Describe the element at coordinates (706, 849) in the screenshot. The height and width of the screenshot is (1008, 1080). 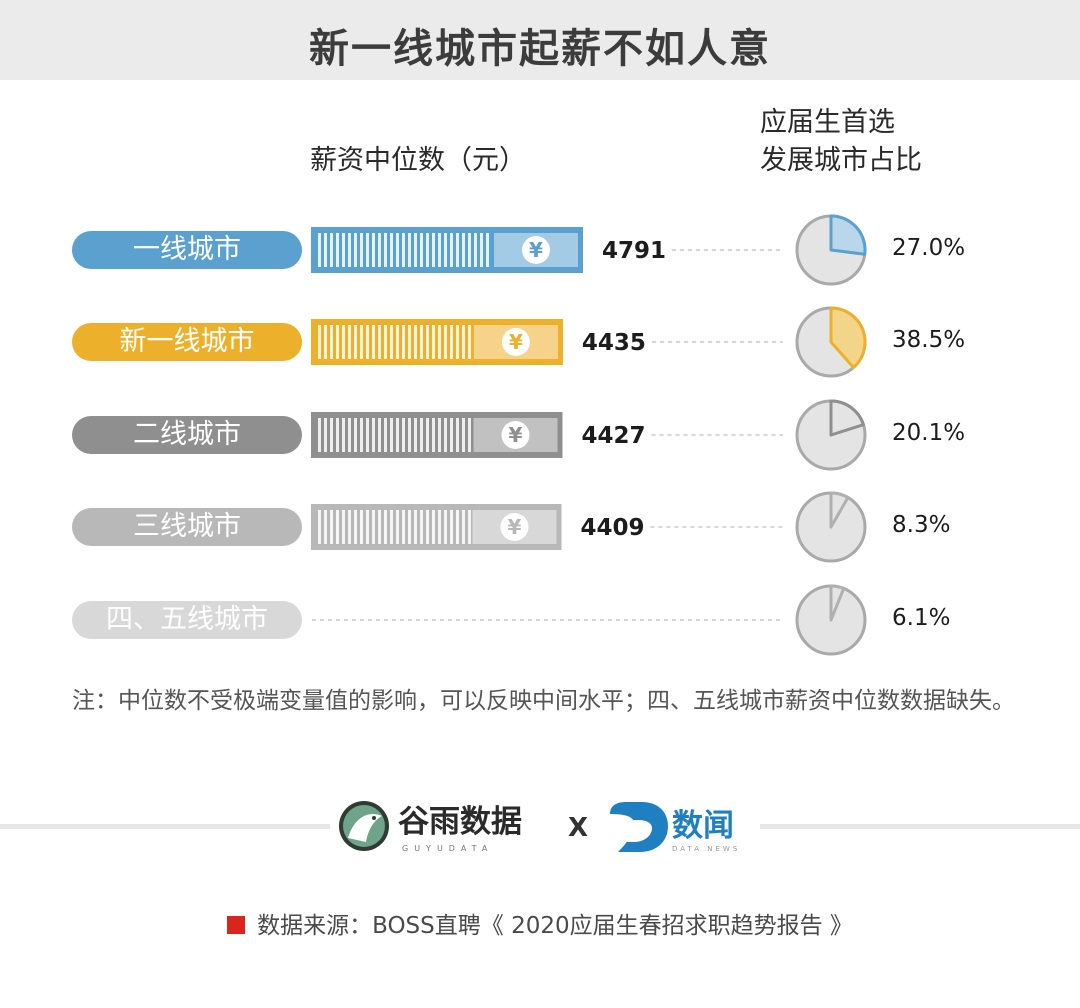
I see `shuwen-logo-sub: DATA NEWS` at that location.